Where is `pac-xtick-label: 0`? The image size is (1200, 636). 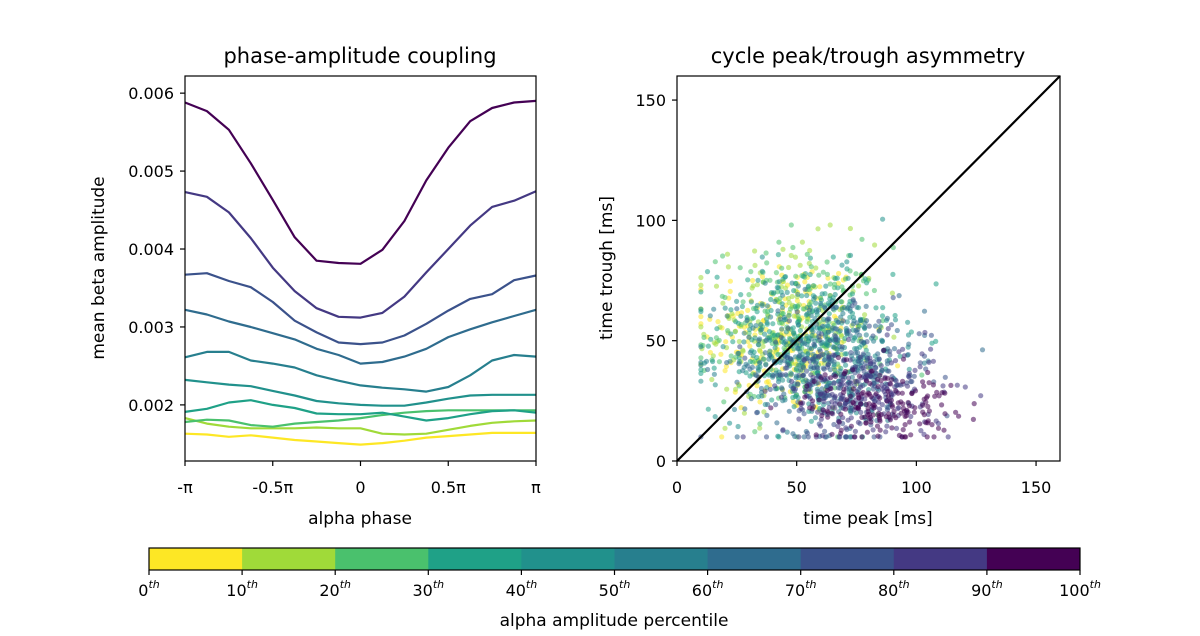 pac-xtick-label: 0 is located at coordinates (360, 487).